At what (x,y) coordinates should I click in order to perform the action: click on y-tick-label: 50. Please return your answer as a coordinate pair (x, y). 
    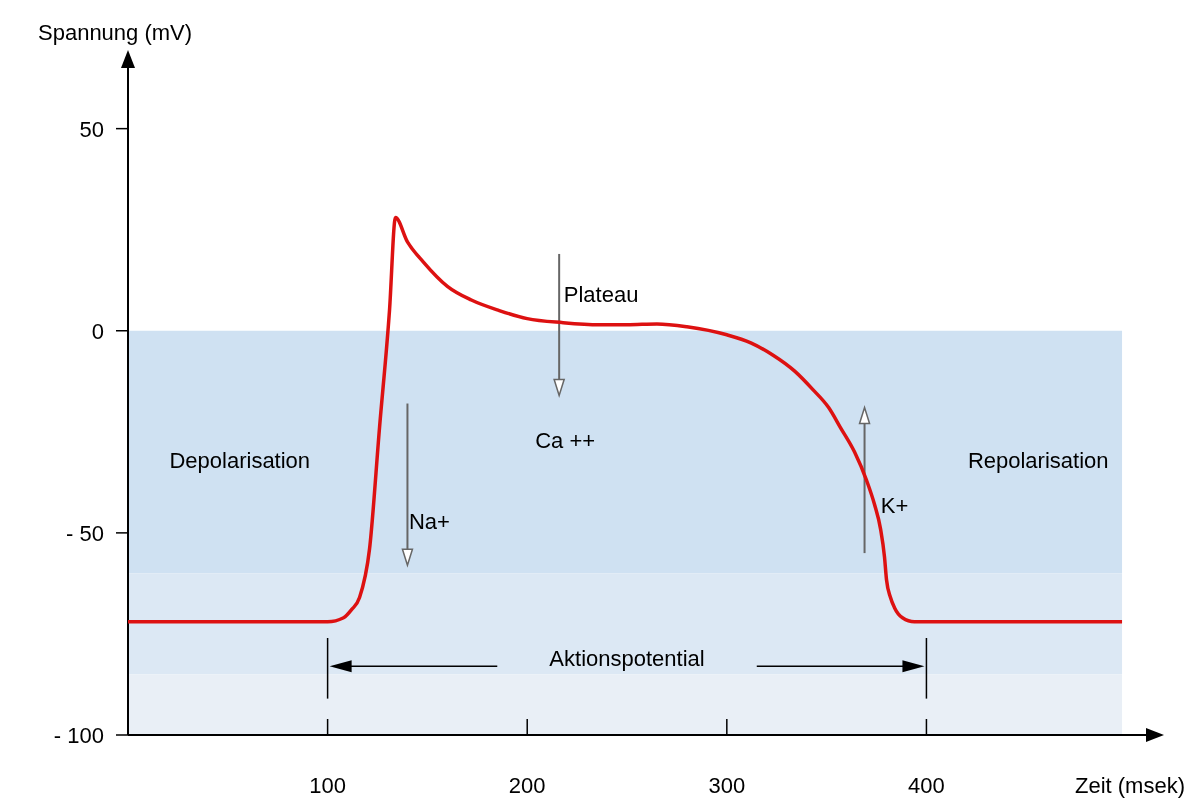
    Looking at the image, I should click on (91, 129).